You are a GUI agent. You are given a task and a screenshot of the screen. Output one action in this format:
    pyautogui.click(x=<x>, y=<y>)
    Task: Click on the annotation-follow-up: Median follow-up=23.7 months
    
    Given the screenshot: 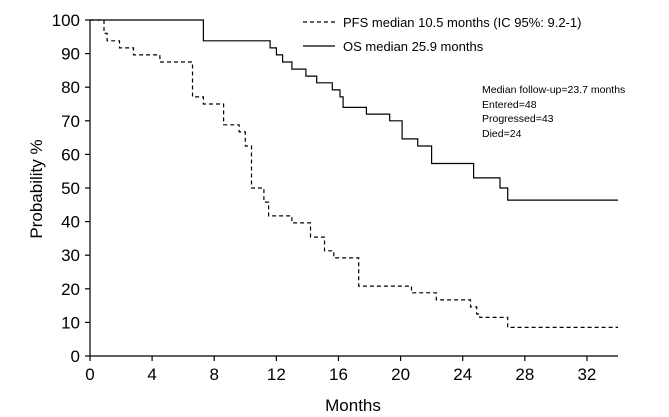 What is the action you would take?
    pyautogui.click(x=553, y=90)
    